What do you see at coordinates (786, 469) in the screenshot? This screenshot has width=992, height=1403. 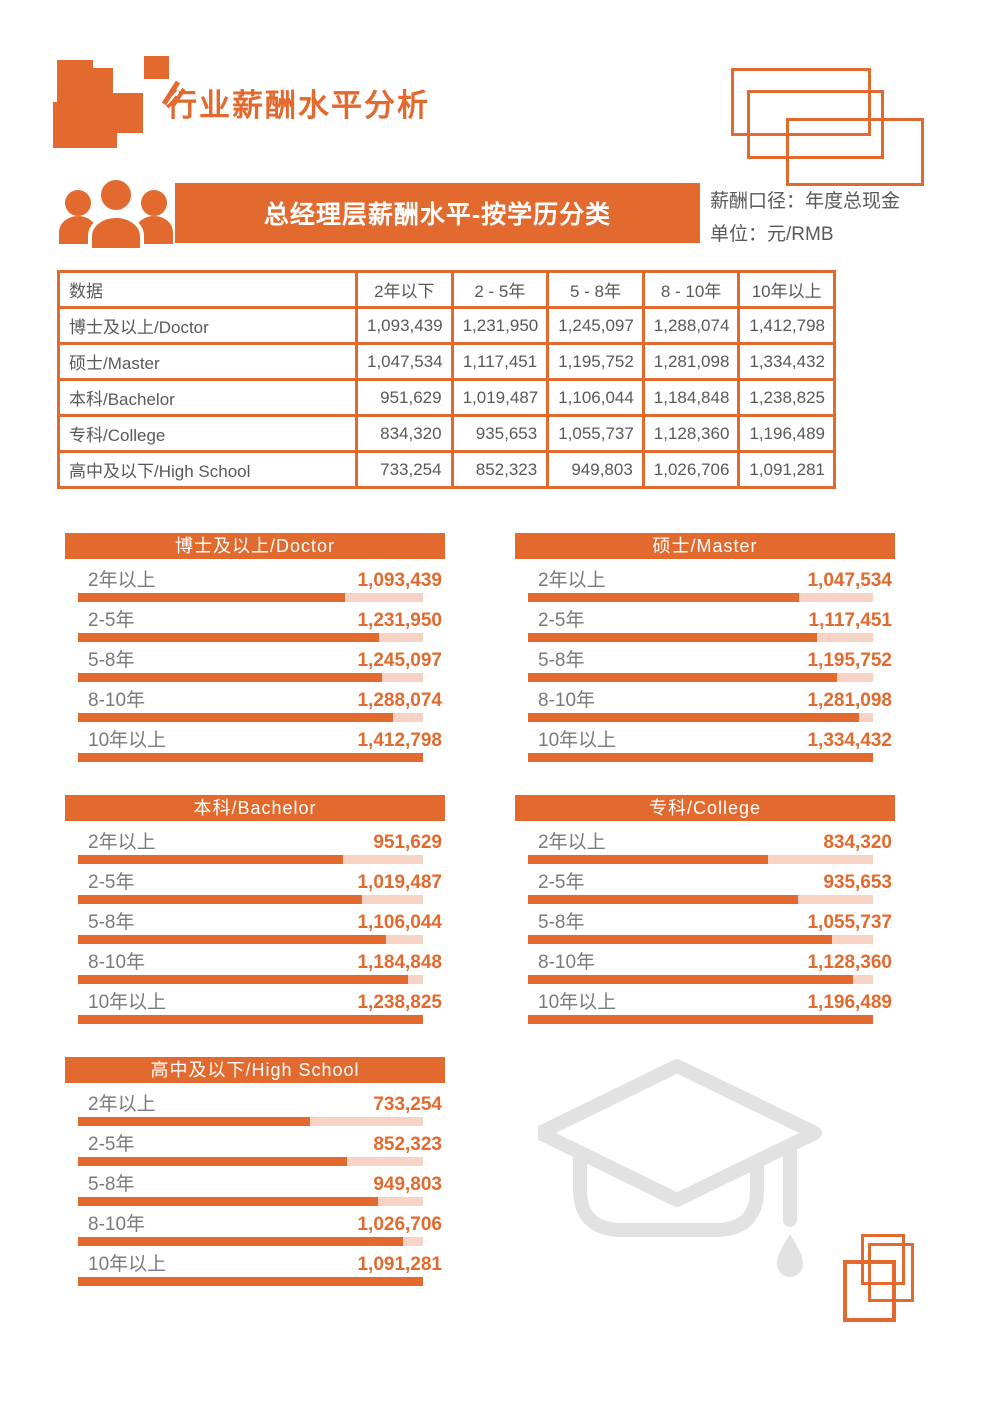 I see `table-cell: 1,091,281` at bounding box center [786, 469].